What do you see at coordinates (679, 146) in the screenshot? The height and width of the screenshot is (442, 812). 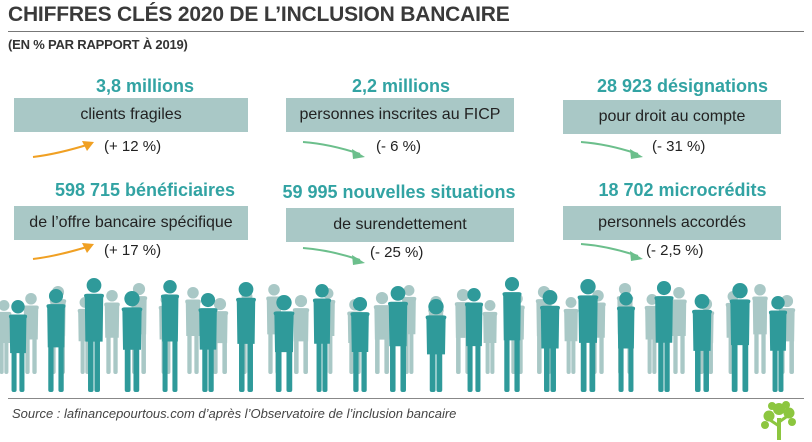 I see `stat-change-droit-au-compte: (- 31 %)` at bounding box center [679, 146].